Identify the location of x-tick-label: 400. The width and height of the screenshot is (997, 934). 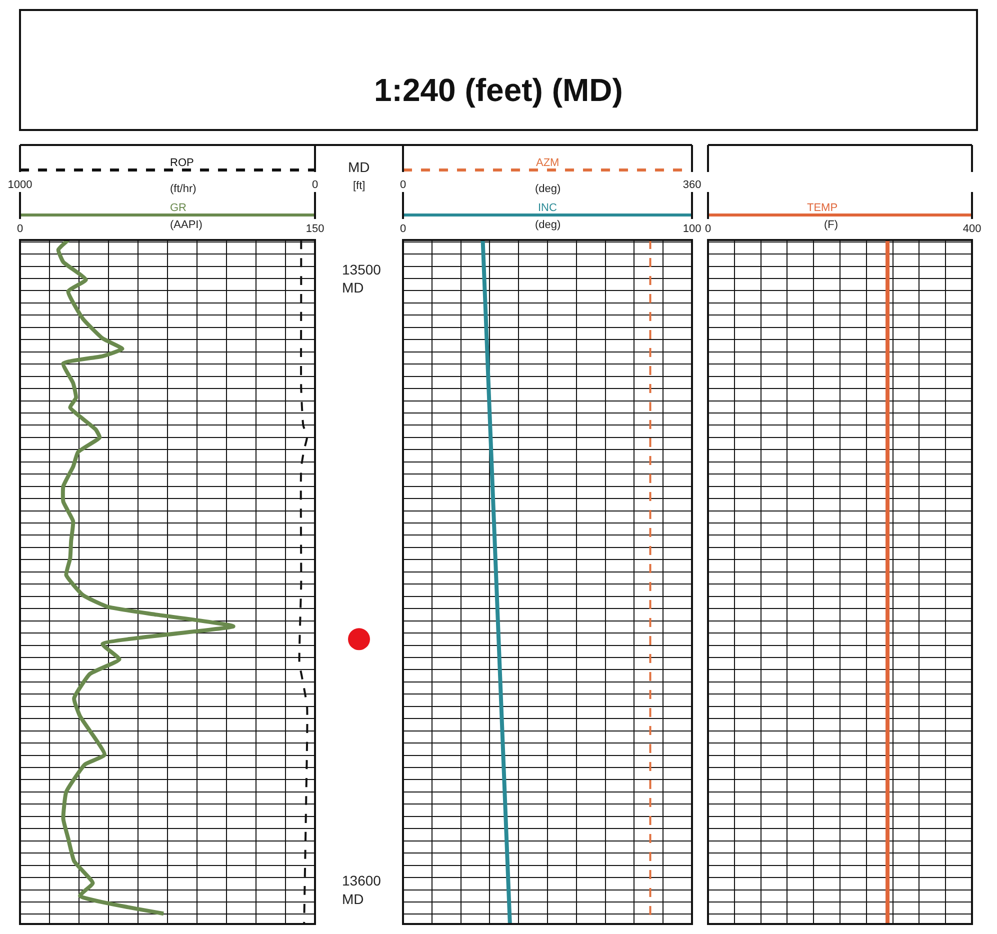
(972, 228).